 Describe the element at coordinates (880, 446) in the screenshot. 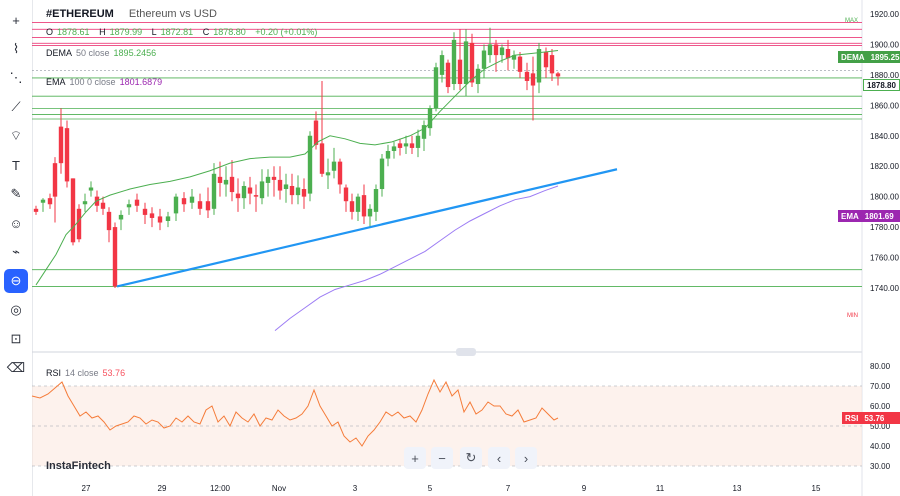

I see `rsi-axis-label: 40.00` at that location.